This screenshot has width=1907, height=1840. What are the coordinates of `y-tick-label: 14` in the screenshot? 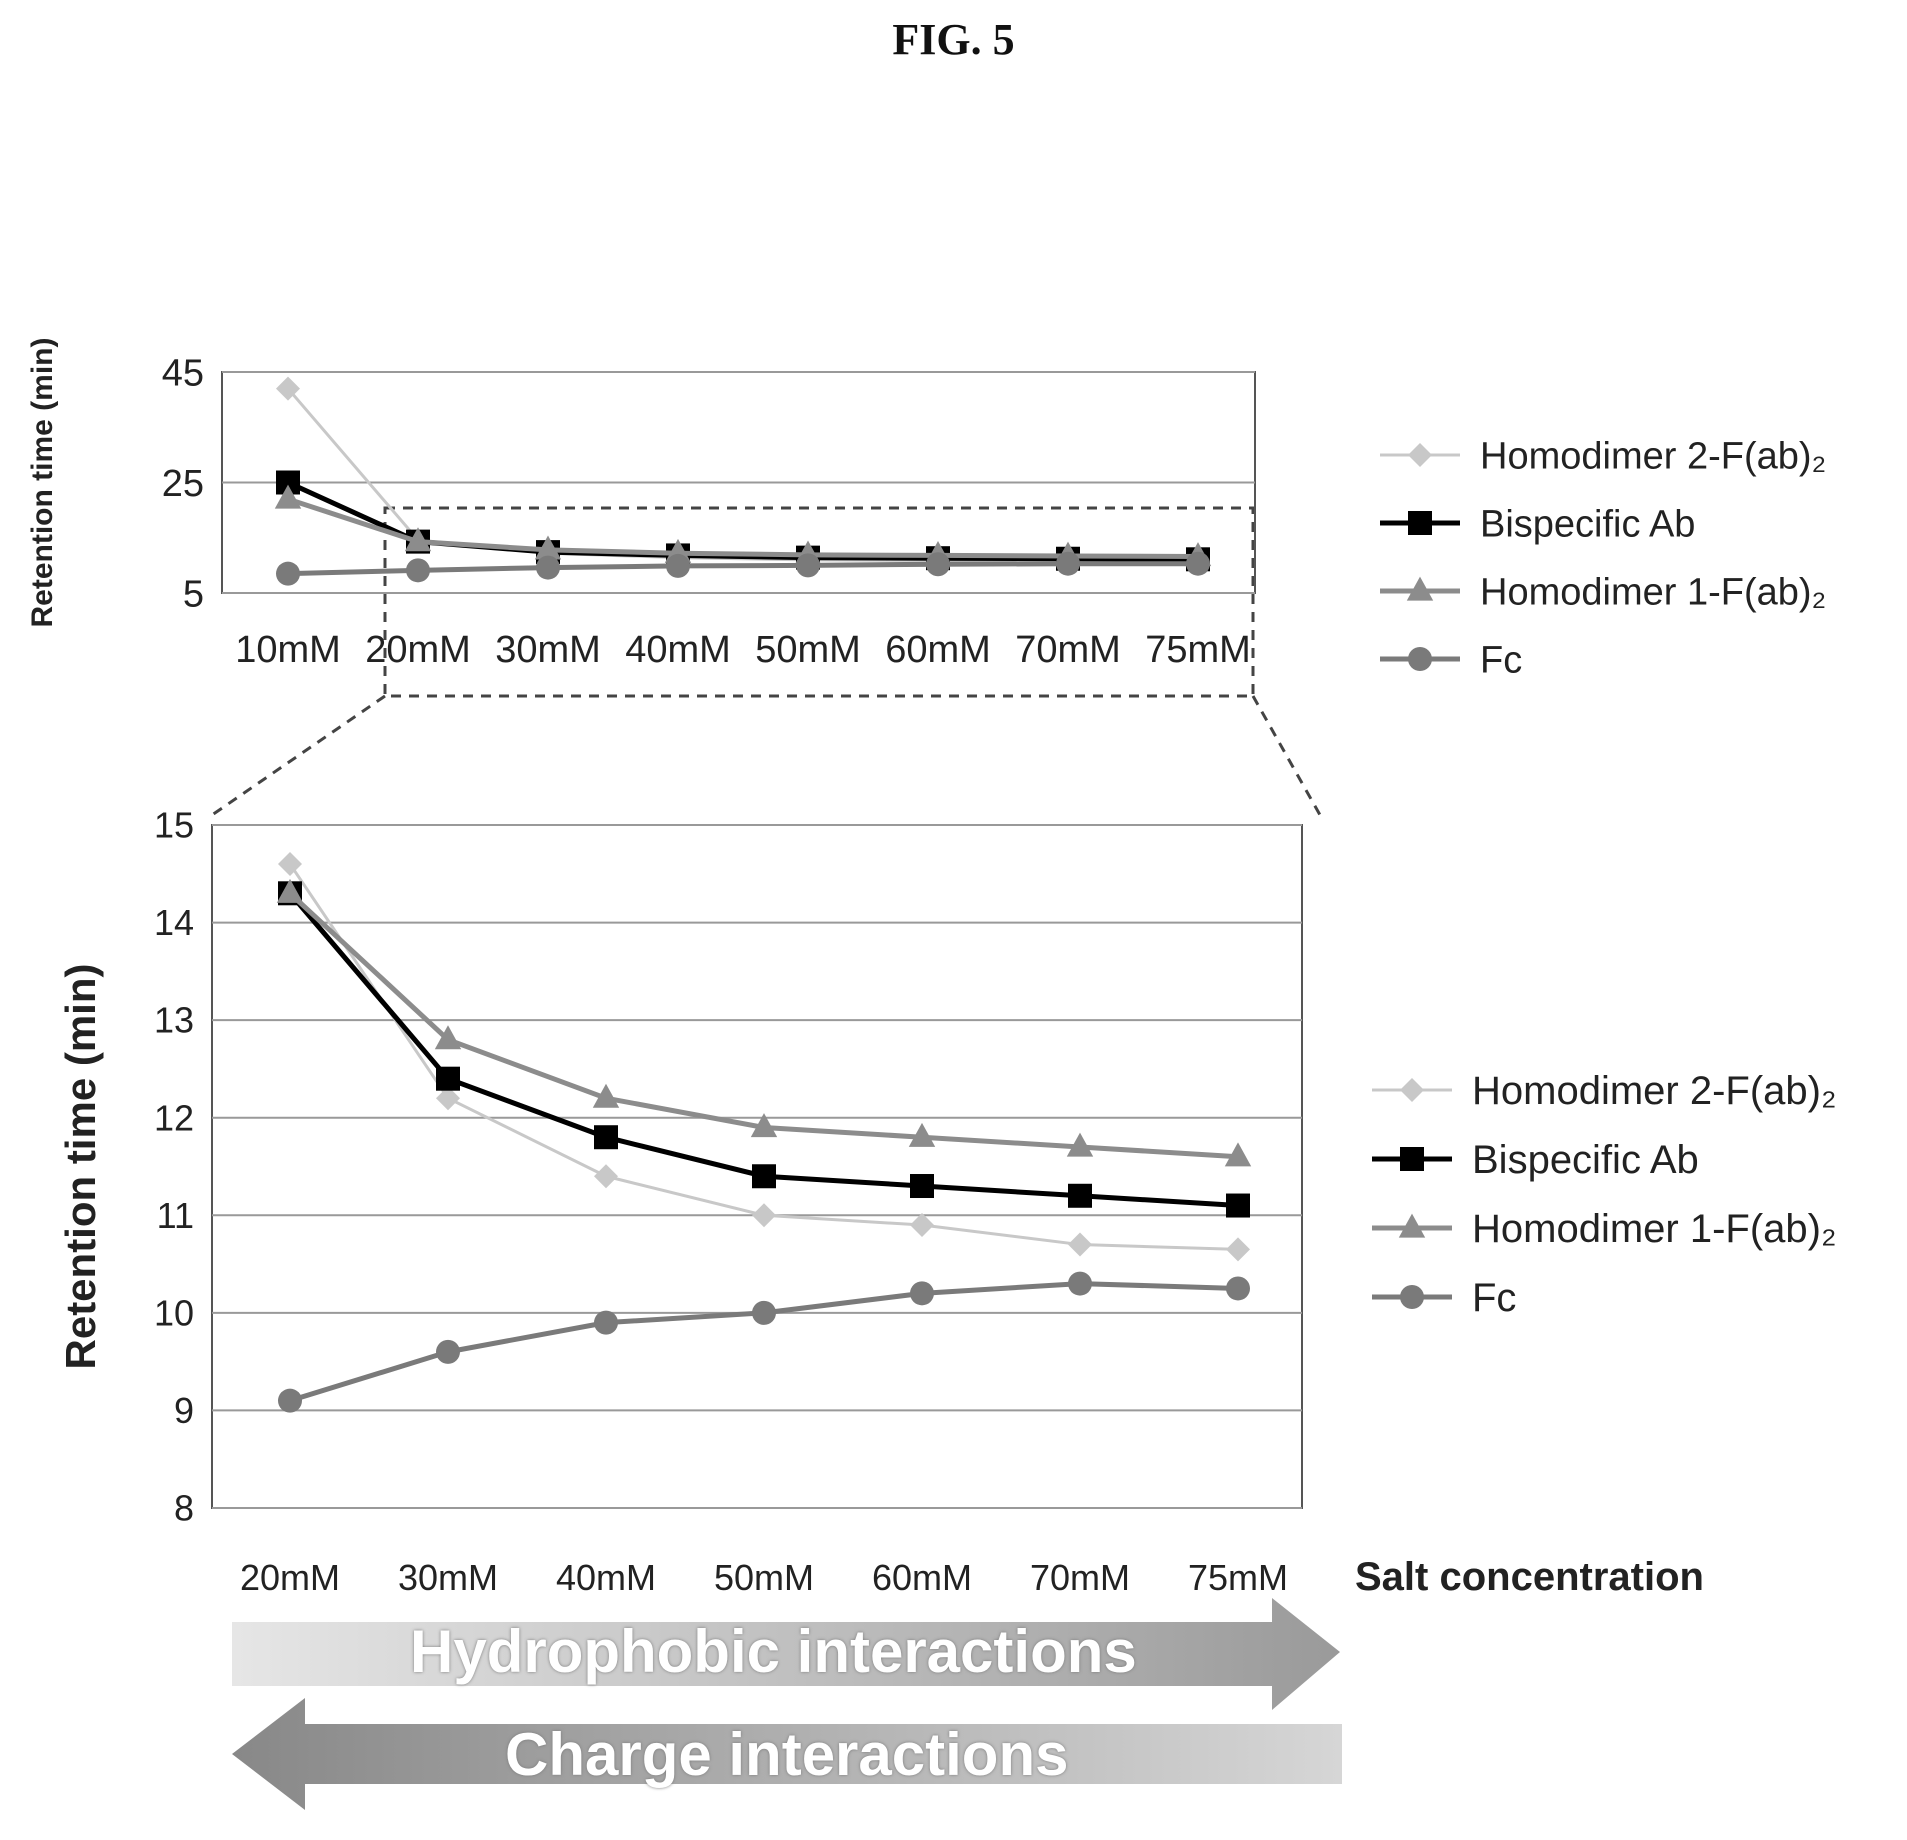 It's located at (174, 922).